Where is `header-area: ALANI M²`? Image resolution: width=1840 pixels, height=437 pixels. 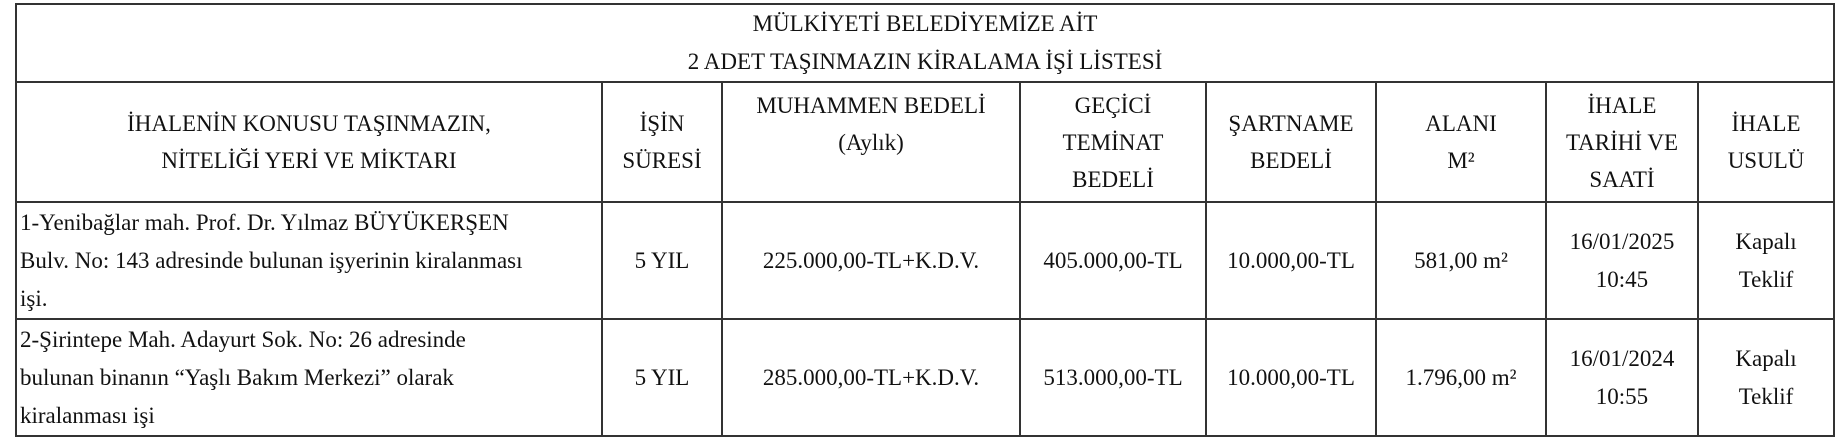
header-area: ALANI M² is located at coordinates (1461, 142).